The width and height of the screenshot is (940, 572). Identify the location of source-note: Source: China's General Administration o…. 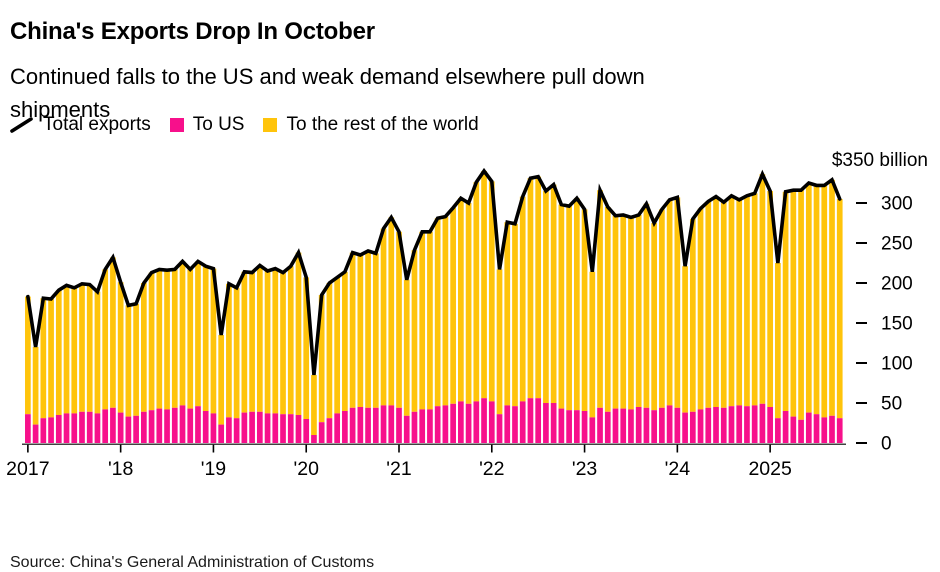
(192, 562).